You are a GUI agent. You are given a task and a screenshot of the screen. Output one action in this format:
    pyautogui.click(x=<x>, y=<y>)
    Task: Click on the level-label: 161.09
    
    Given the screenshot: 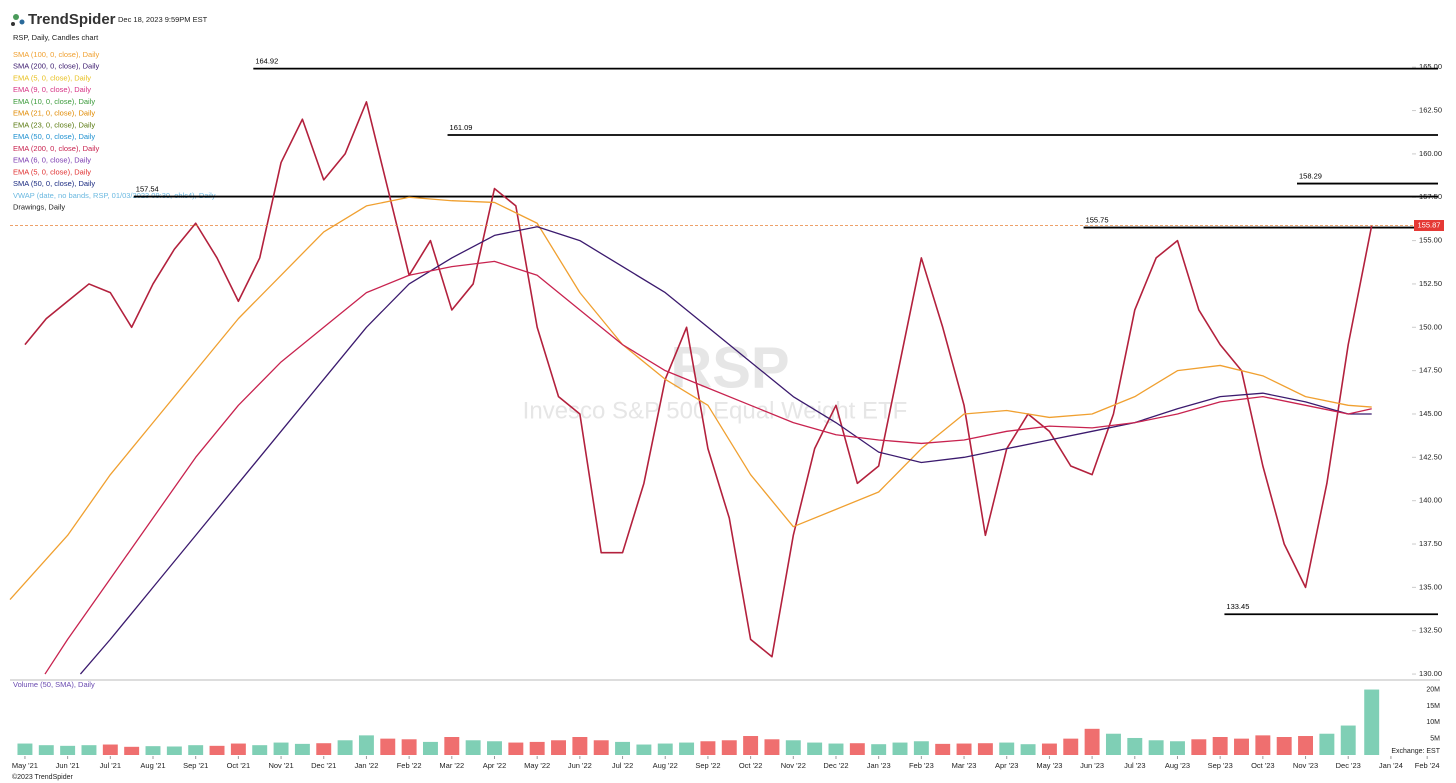 What is the action you would take?
    pyautogui.click(x=461, y=127)
    